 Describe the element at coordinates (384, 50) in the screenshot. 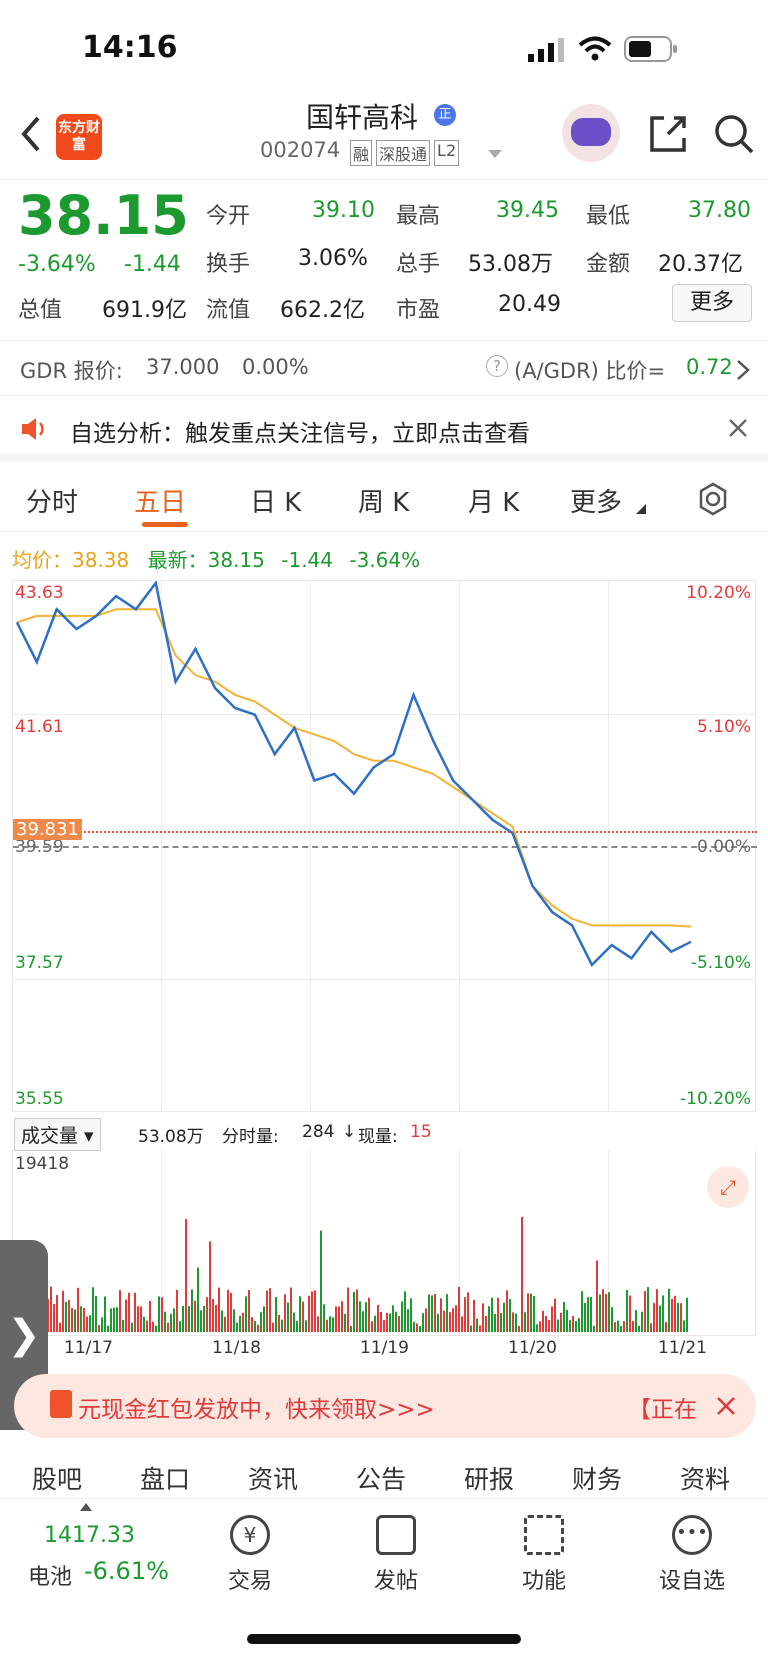

I see `status-bar: 14:16` at that location.